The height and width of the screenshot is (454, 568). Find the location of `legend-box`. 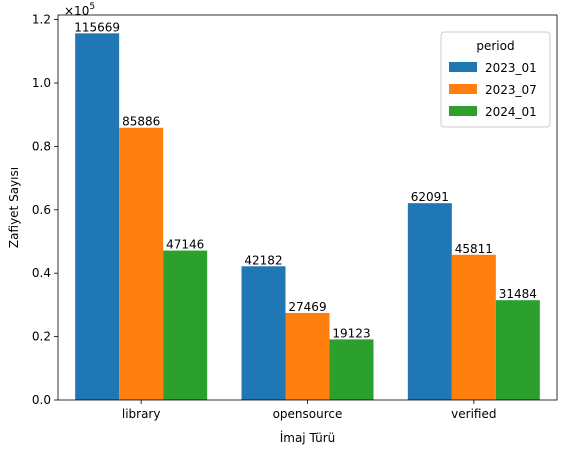

legend-box is located at coordinates (495, 79).